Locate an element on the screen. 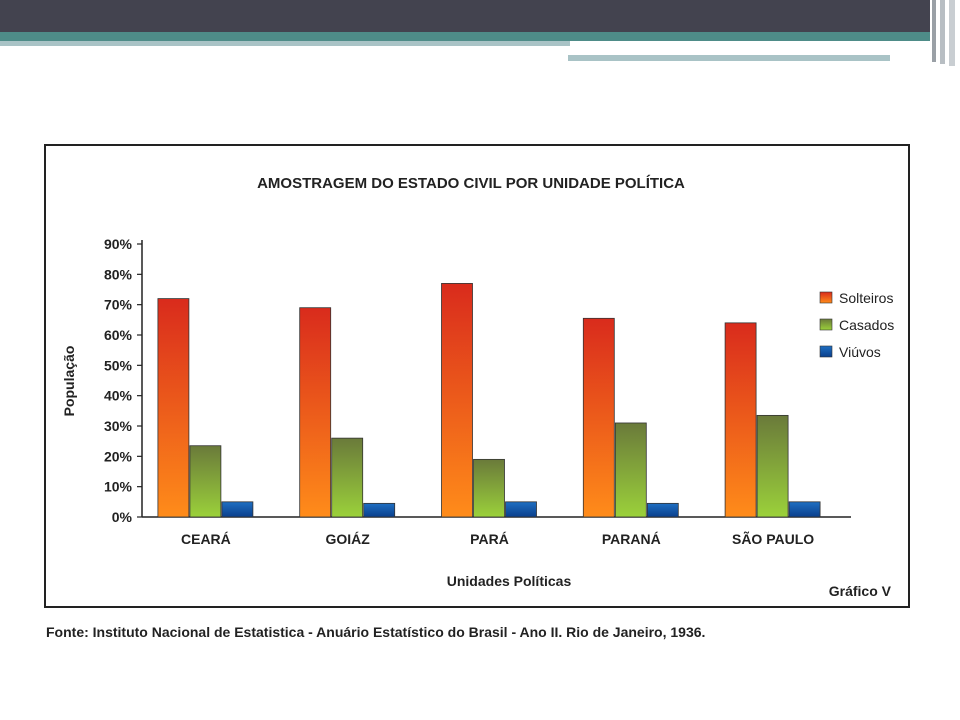  legend-label: Casados is located at coordinates (866, 325).